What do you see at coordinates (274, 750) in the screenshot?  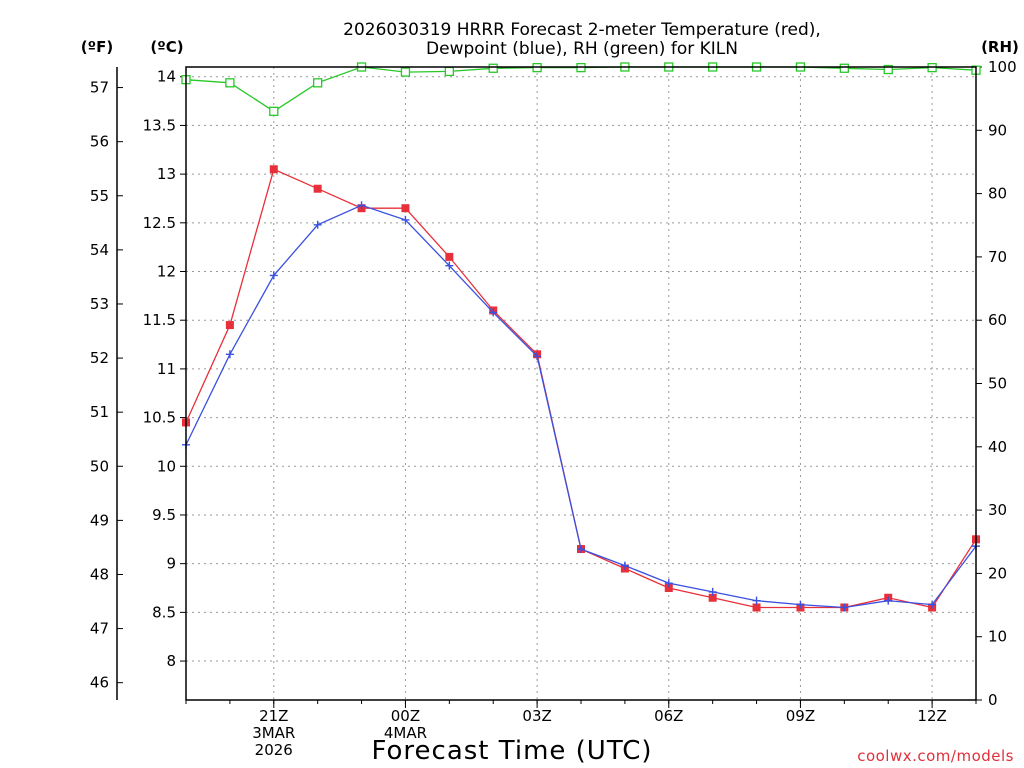 I see `time-tick-label: 2026` at bounding box center [274, 750].